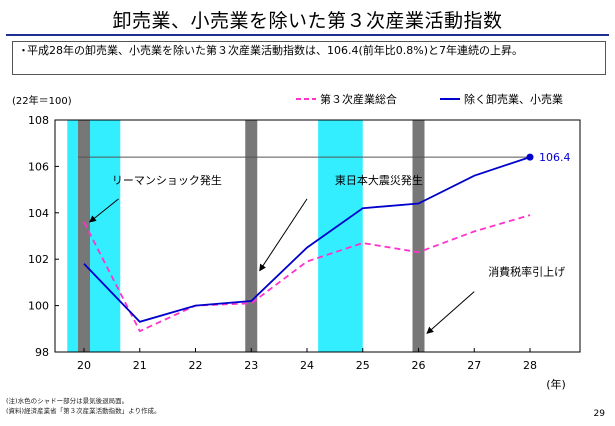 Image resolution: width=615 pixels, height=426 pixels. I want to click on index-base-label: (22年＝100), so click(42, 100).